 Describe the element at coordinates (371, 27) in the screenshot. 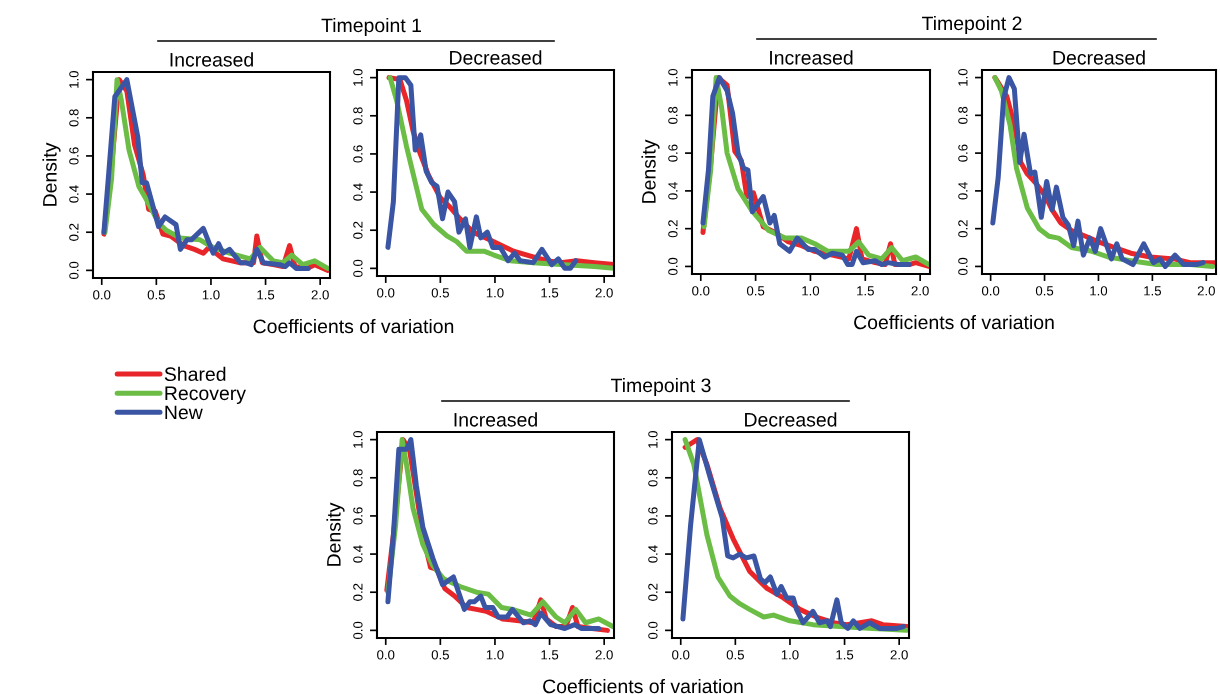

I see `text: Timepoint 1` at that location.